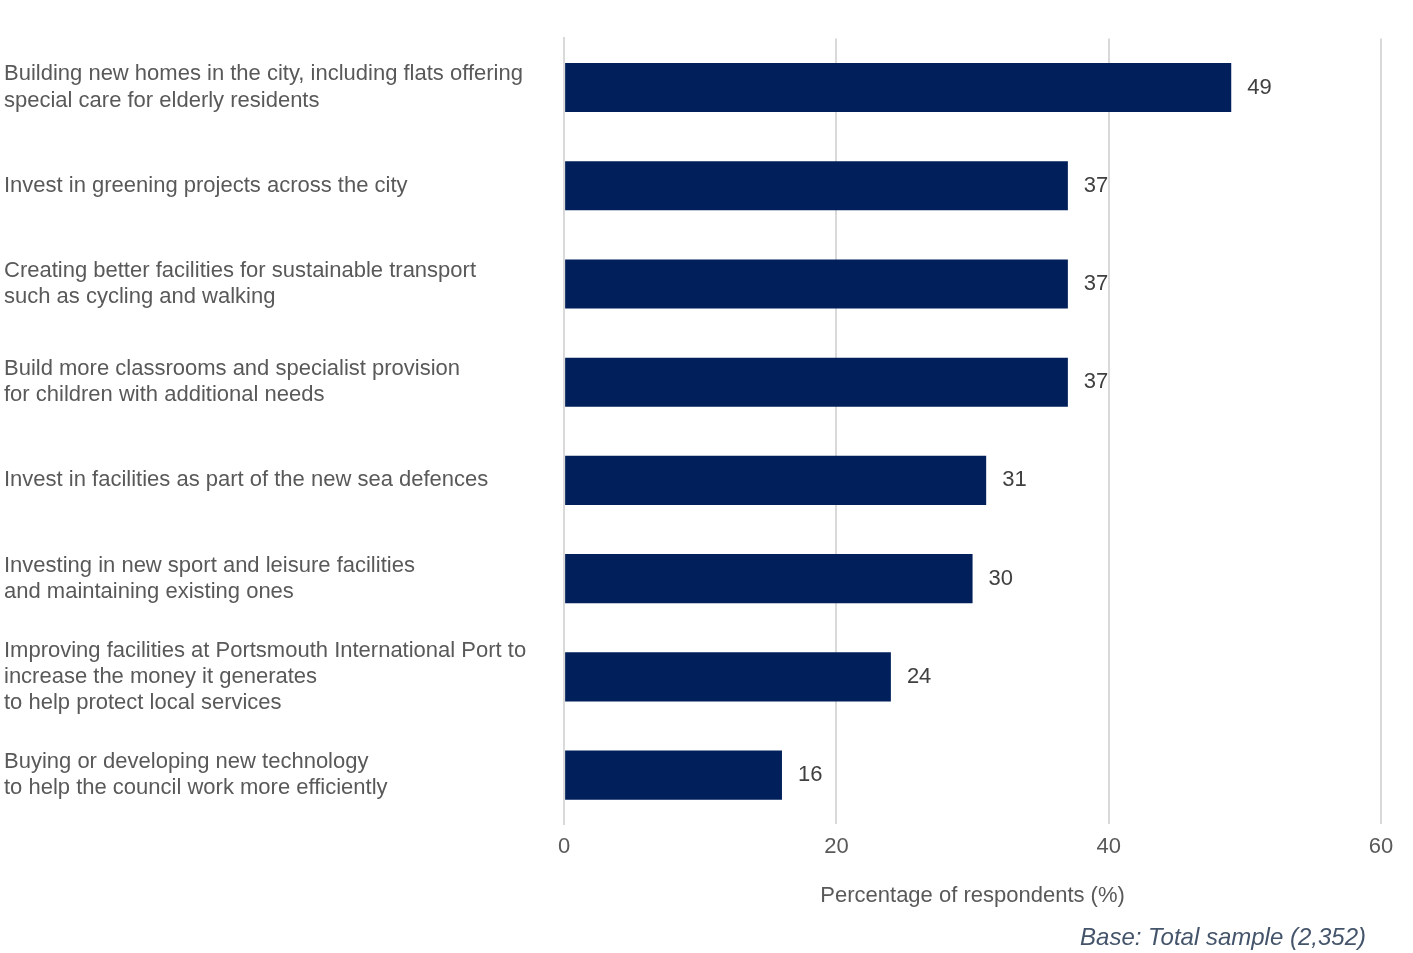 The width and height of the screenshot is (1413, 953). What do you see at coordinates (209, 577) in the screenshot?
I see `y-tick-label: Investing in new sport and leisure facilities and maintaining existing ones` at bounding box center [209, 577].